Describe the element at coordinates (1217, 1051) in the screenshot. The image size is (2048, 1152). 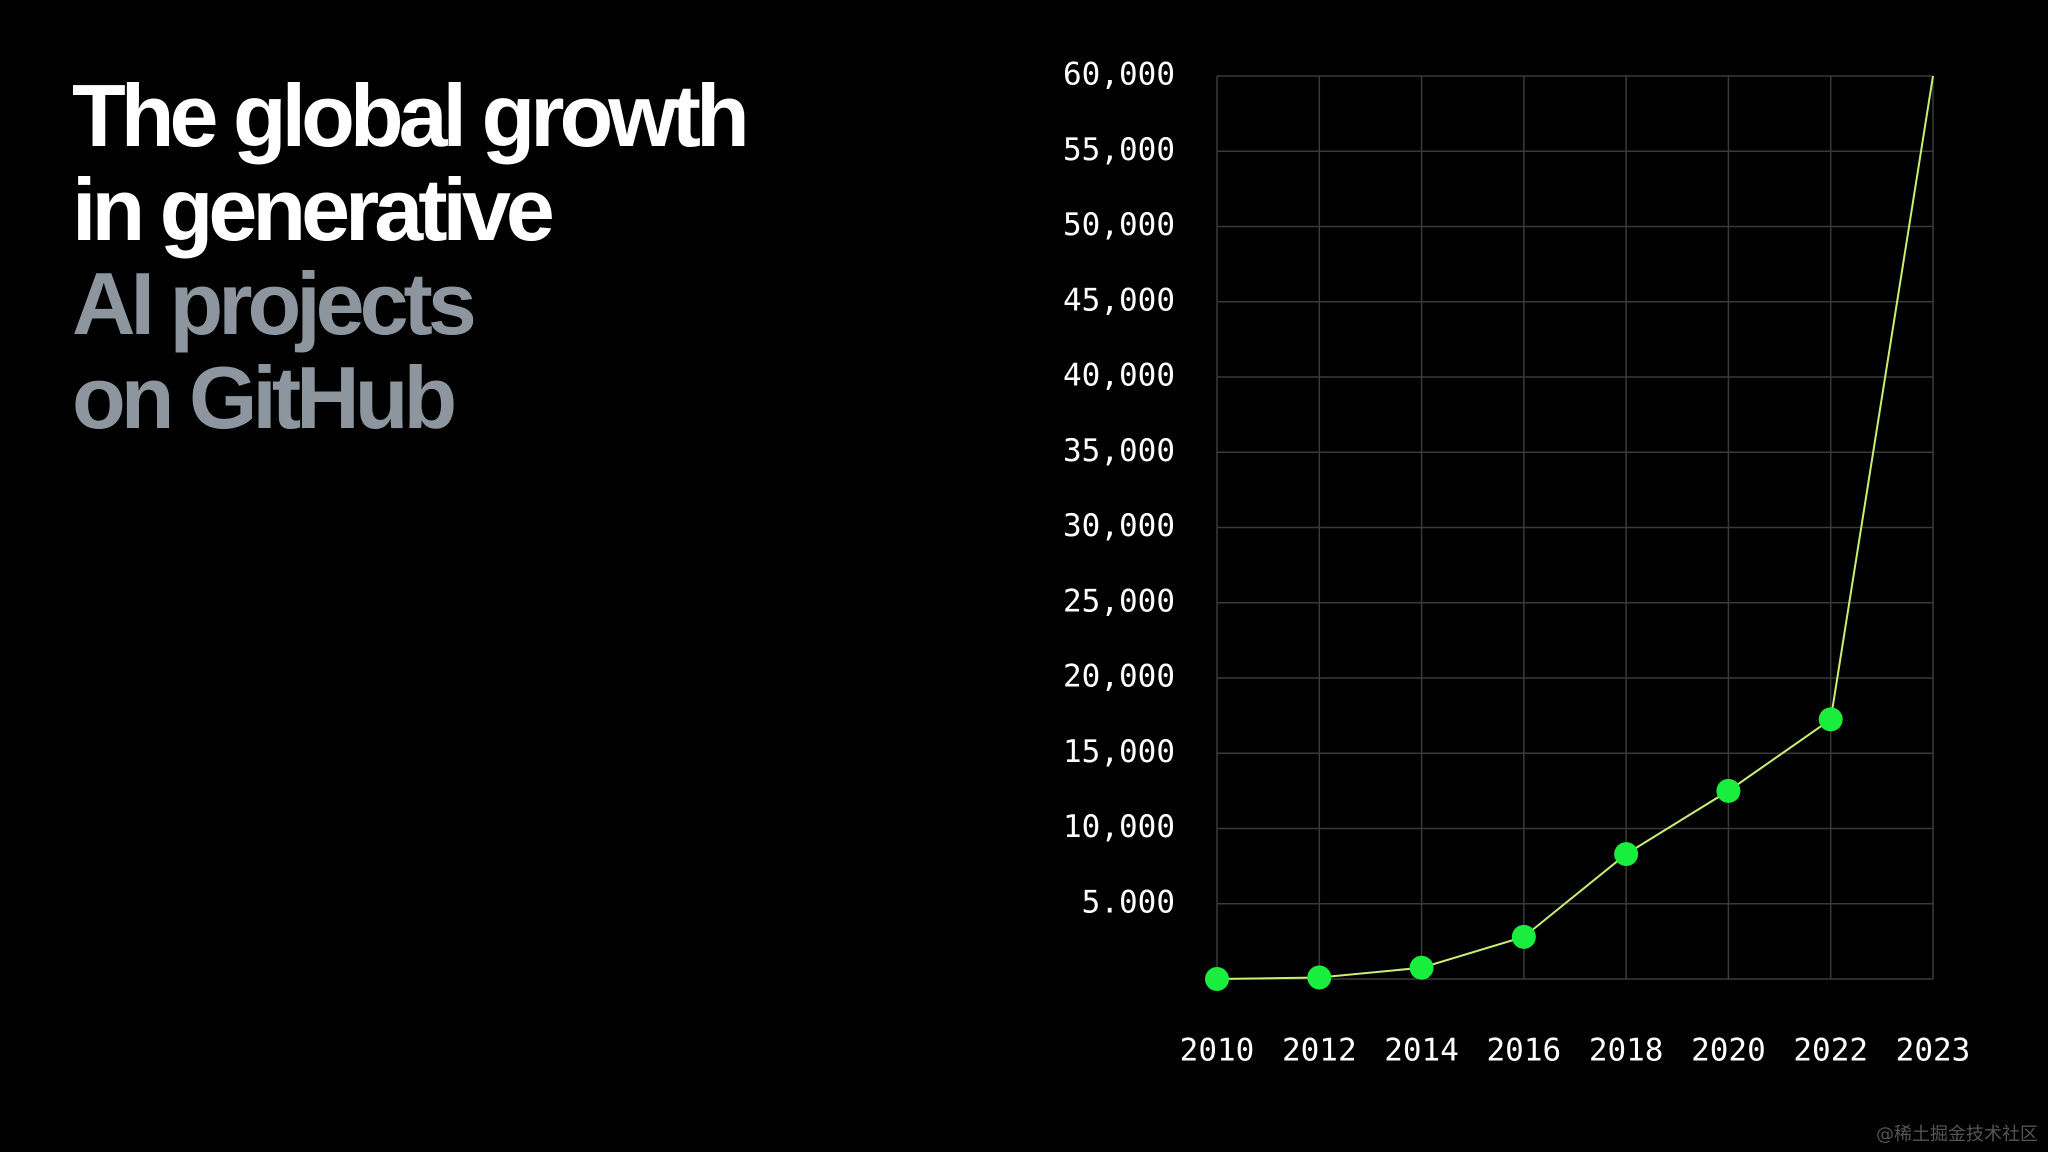
I see `x-tick-label: 2010` at that location.